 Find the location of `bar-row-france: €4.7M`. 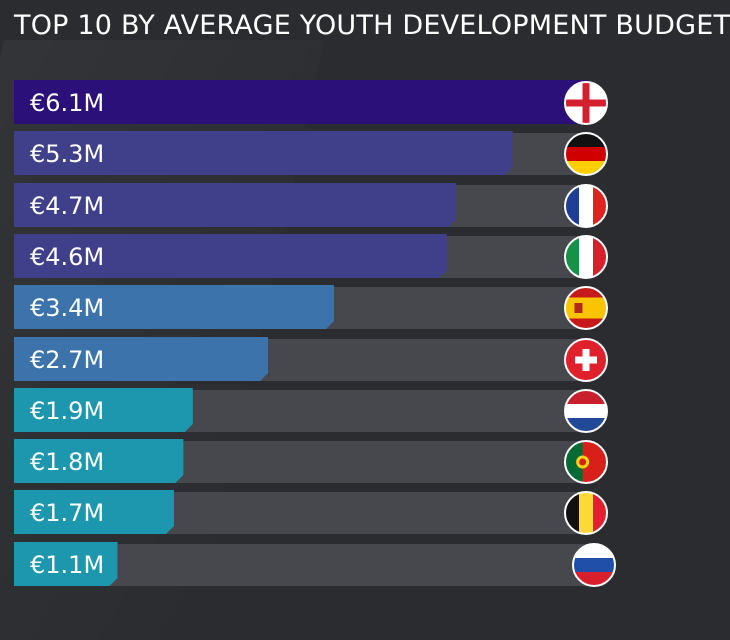

bar-row-france: €4.7M is located at coordinates (311, 205).